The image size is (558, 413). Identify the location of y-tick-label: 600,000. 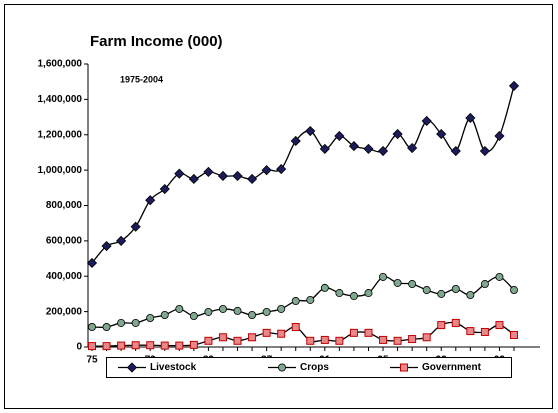
(64, 241).